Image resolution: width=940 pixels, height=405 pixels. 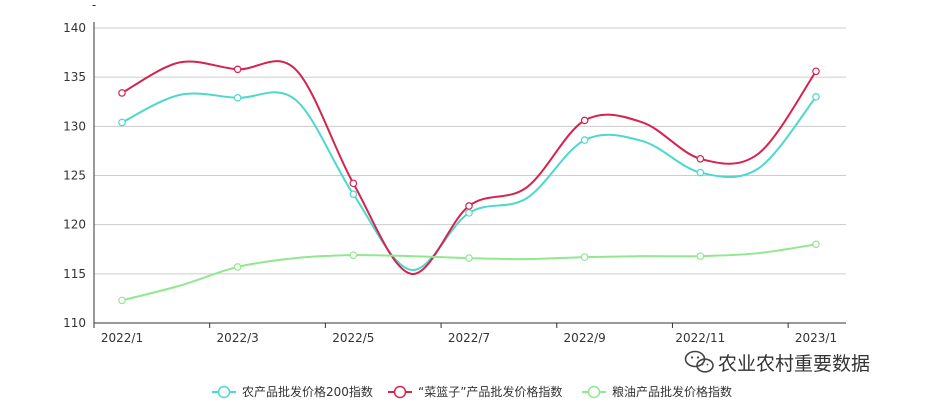 What do you see at coordinates (74, 126) in the screenshot?
I see `y-tick-label: 130` at bounding box center [74, 126].